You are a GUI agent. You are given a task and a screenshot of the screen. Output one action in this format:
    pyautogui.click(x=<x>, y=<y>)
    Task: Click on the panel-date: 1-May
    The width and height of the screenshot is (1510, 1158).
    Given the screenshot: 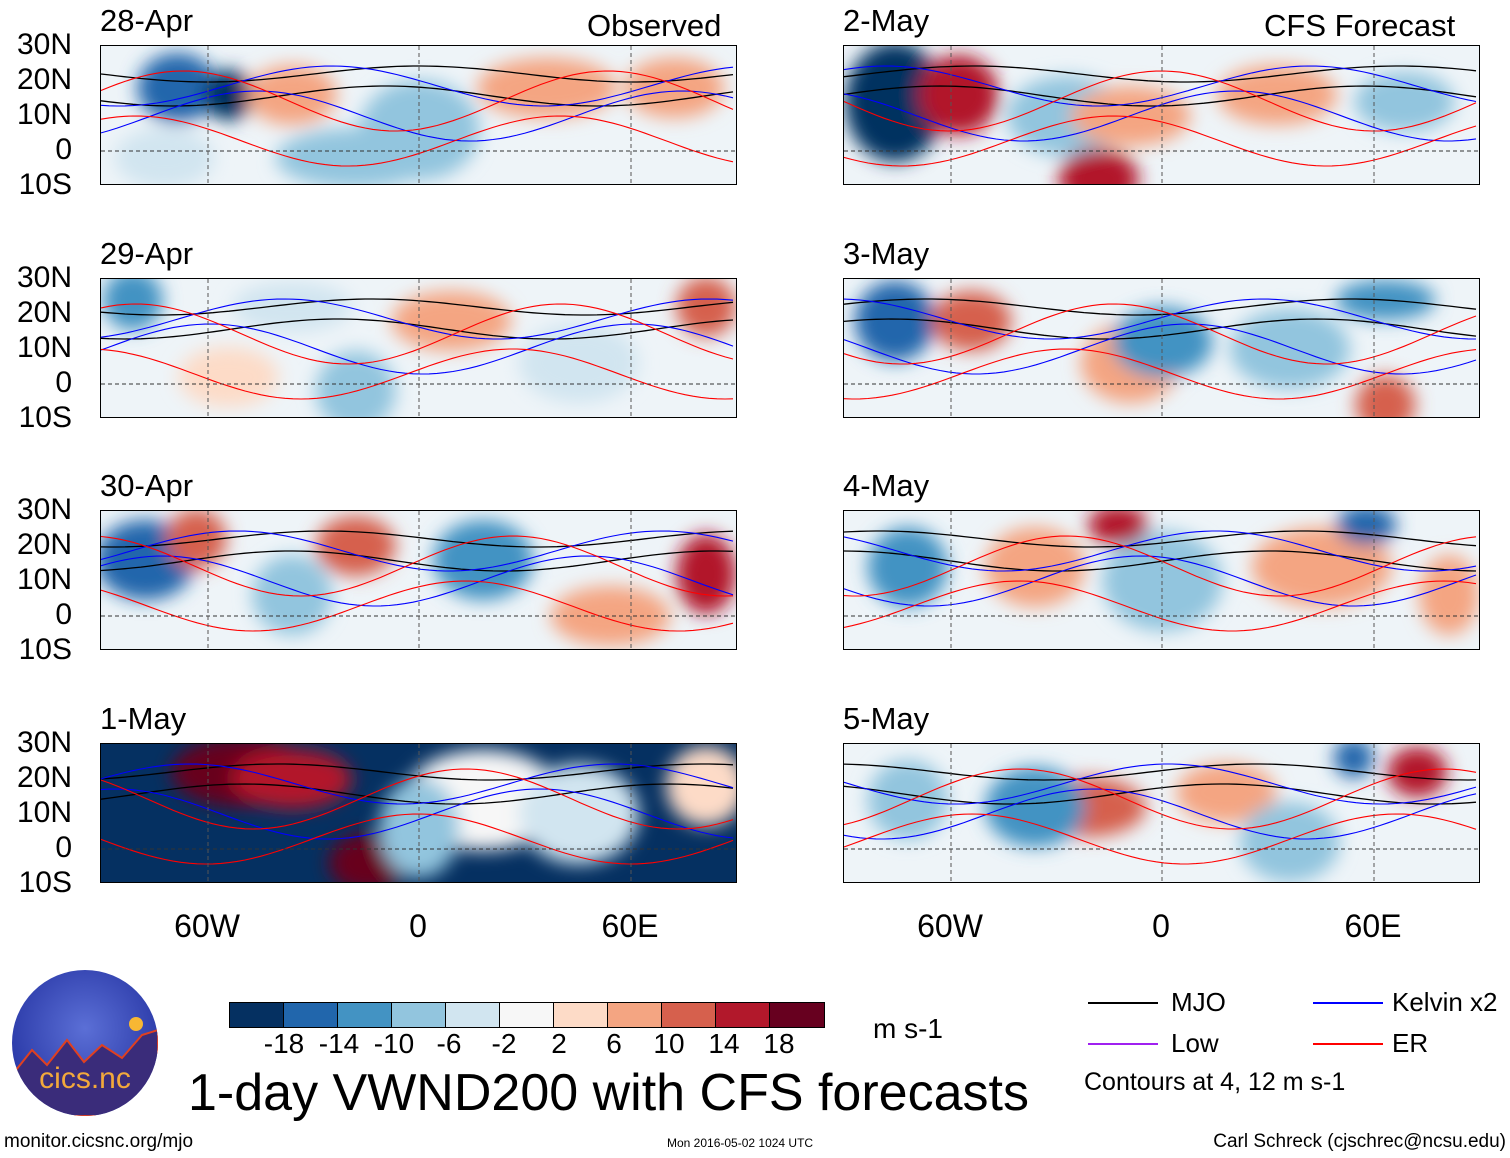 What is the action you would take?
    pyautogui.click(x=143, y=718)
    